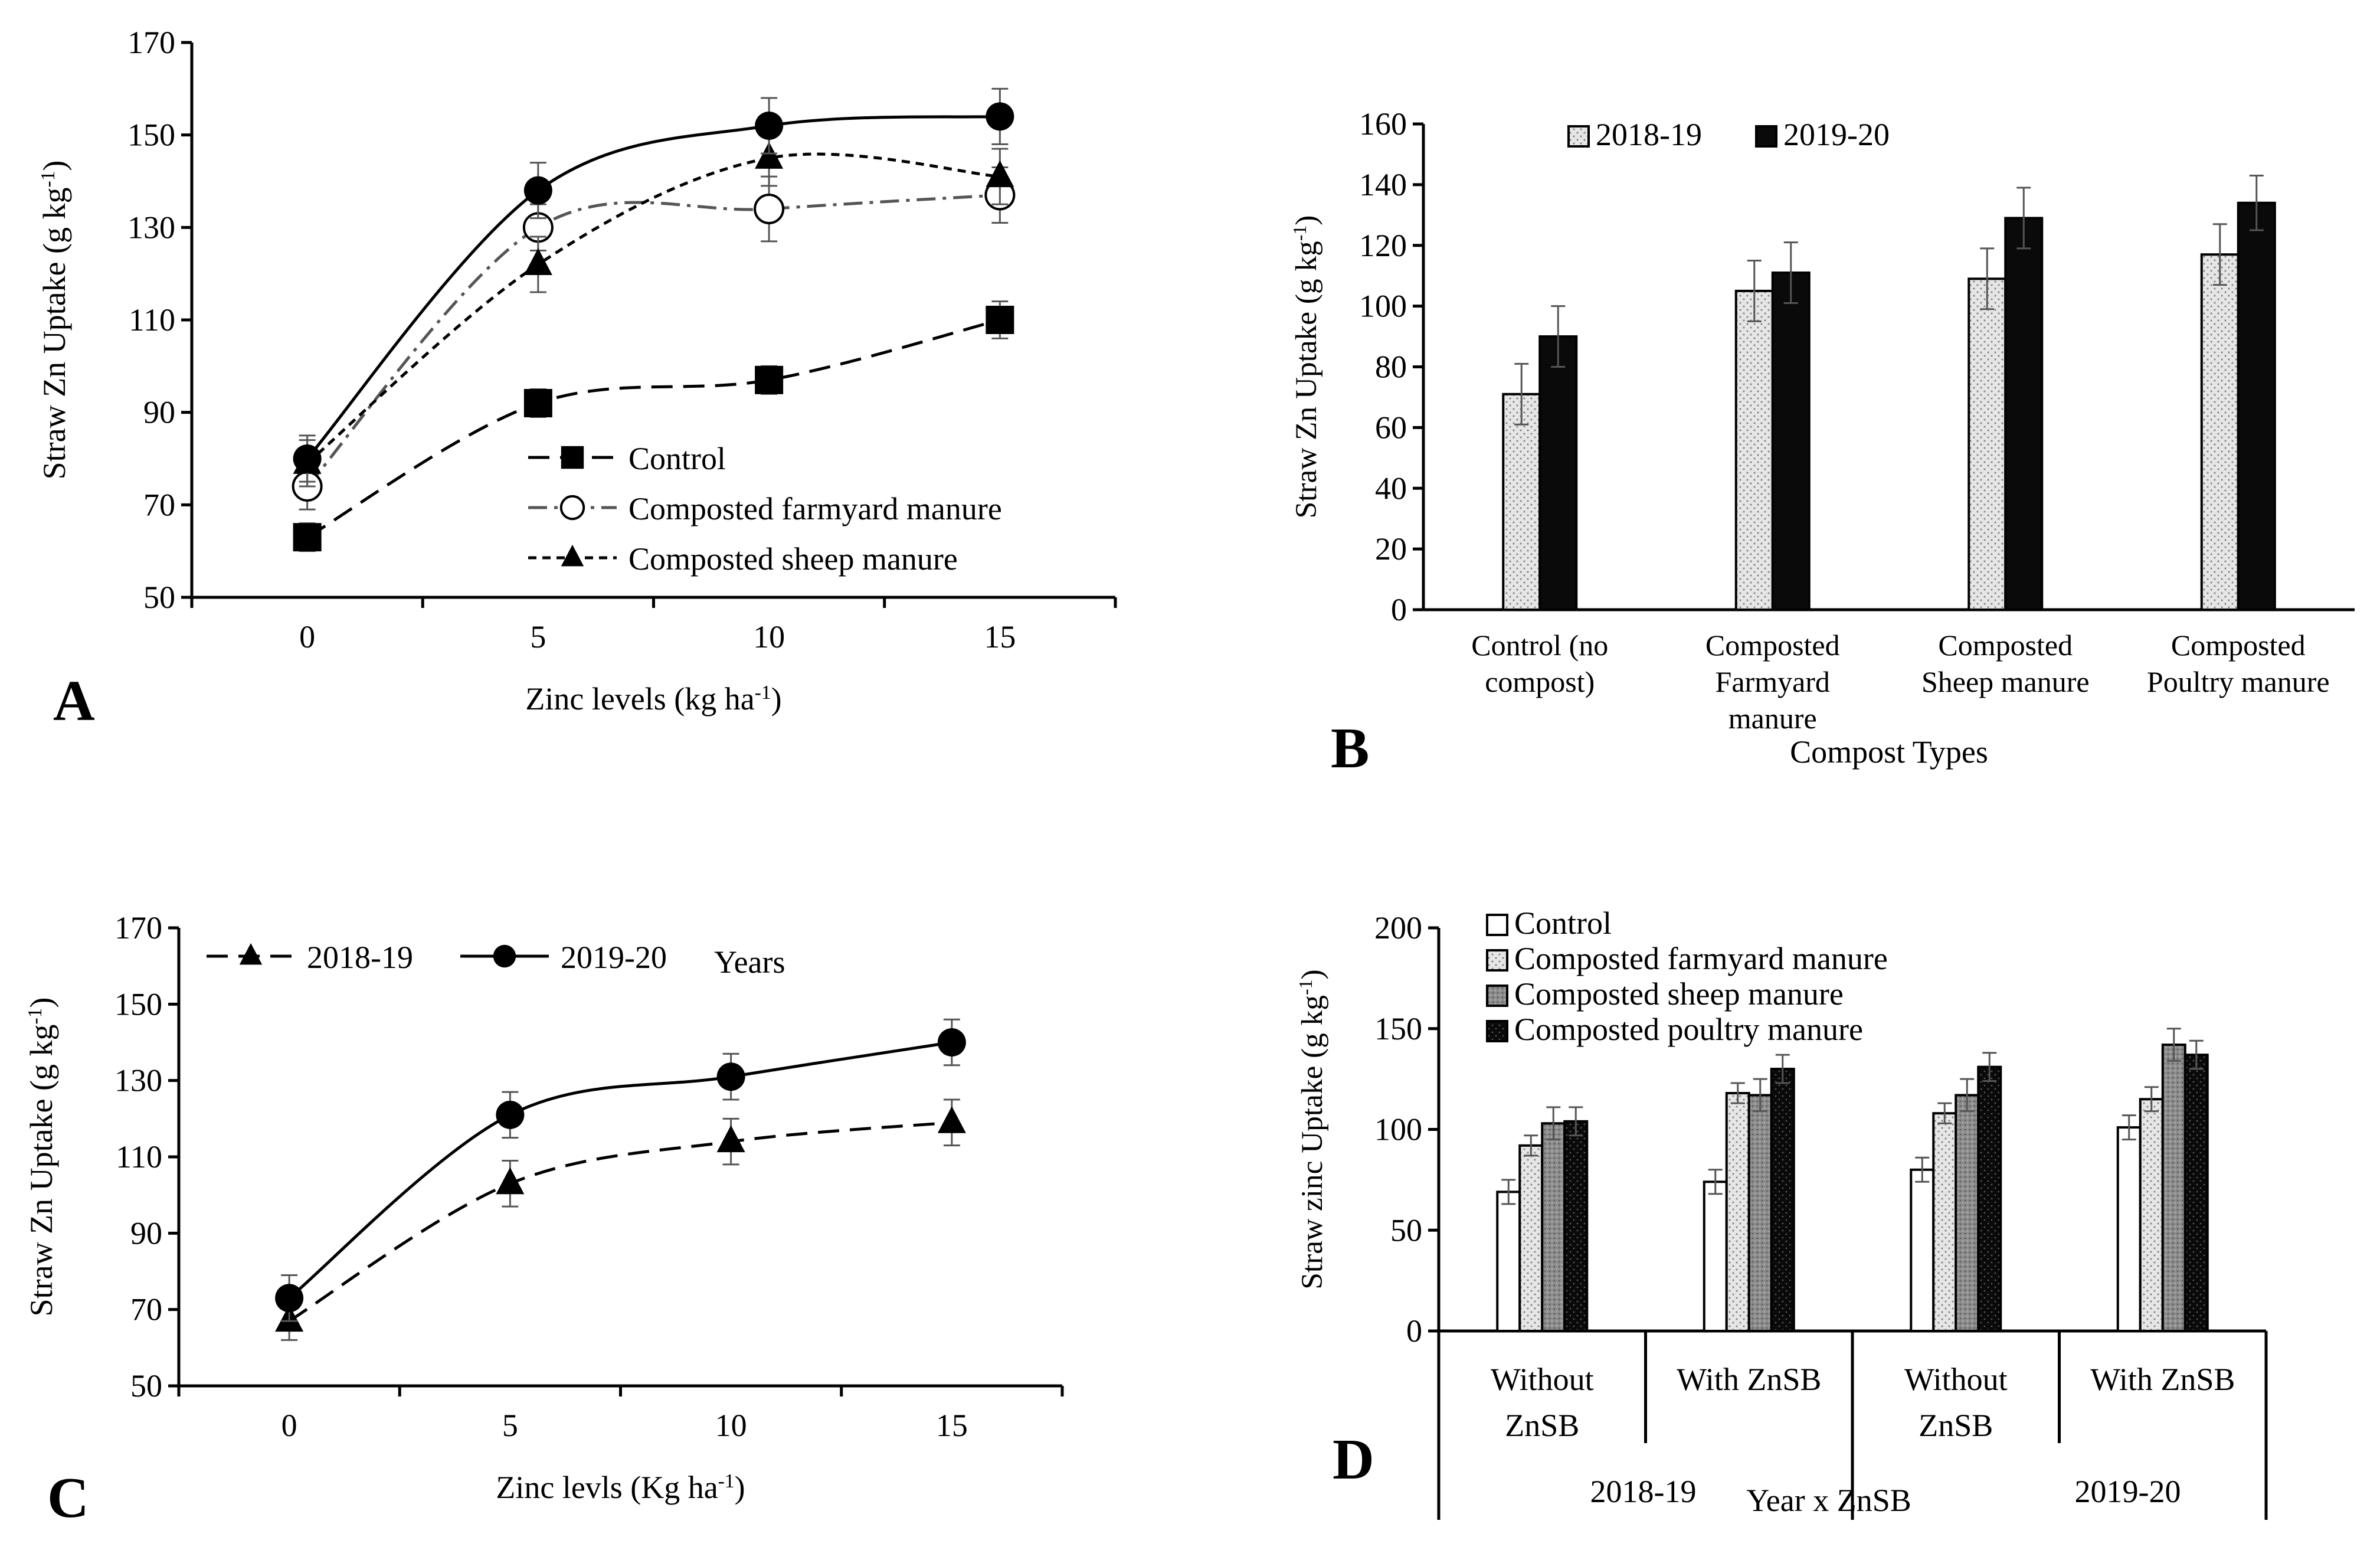 This screenshot has height=1547, width=2380. What do you see at coordinates (1542, 1425) in the screenshot?
I see `category-label: ZnSB` at bounding box center [1542, 1425].